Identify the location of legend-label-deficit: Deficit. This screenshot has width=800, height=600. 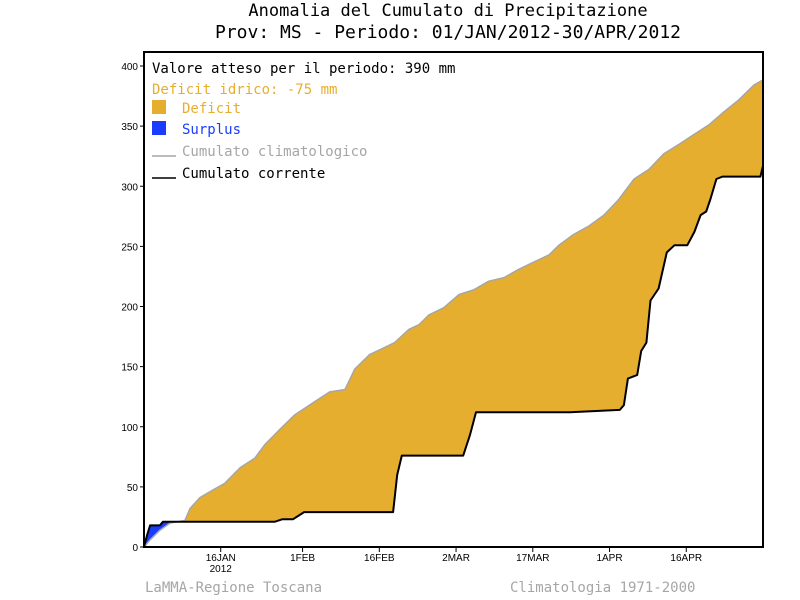
(211, 109).